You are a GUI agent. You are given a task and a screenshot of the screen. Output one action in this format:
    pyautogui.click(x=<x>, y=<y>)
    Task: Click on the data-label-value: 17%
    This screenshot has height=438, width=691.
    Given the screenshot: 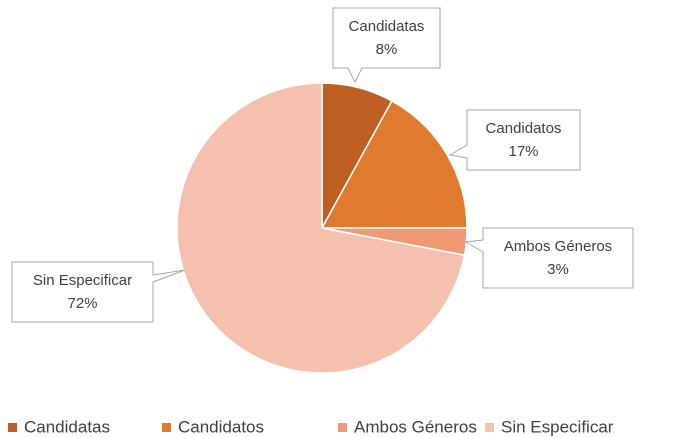 What is the action you would take?
    pyautogui.click(x=523, y=151)
    